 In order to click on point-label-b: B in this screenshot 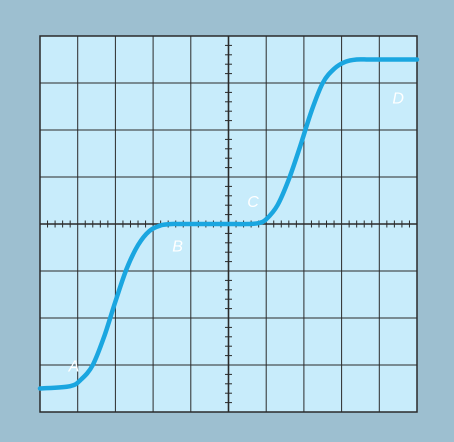, I will do `click(177, 247)`.